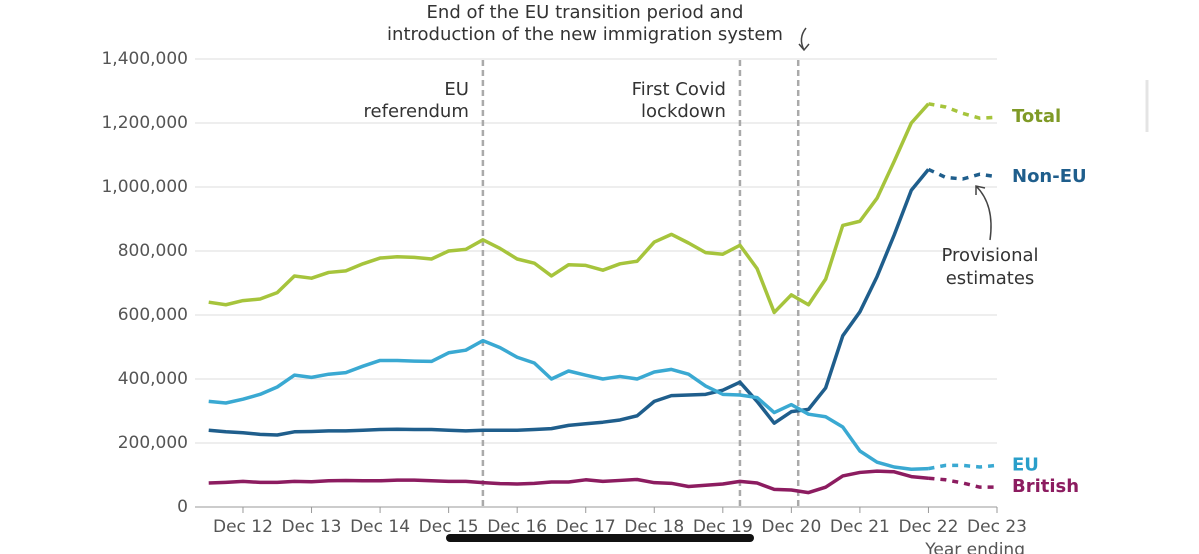 This screenshot has height=554, width=1199. What do you see at coordinates (380, 527) in the screenshot?
I see `x-tick-label: Dec 14` at bounding box center [380, 527].